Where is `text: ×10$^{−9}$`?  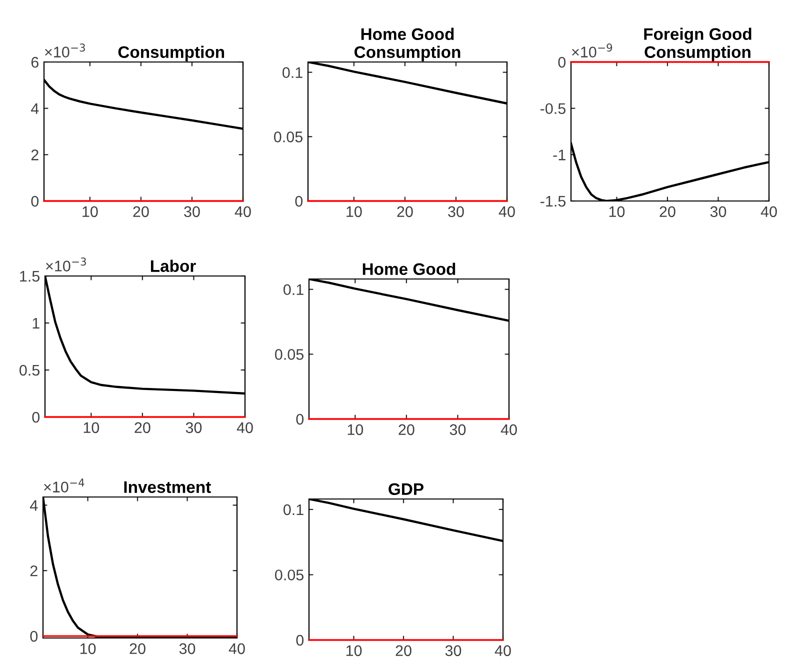 text: ×10$^{−9}$ is located at coordinates (592, 51).